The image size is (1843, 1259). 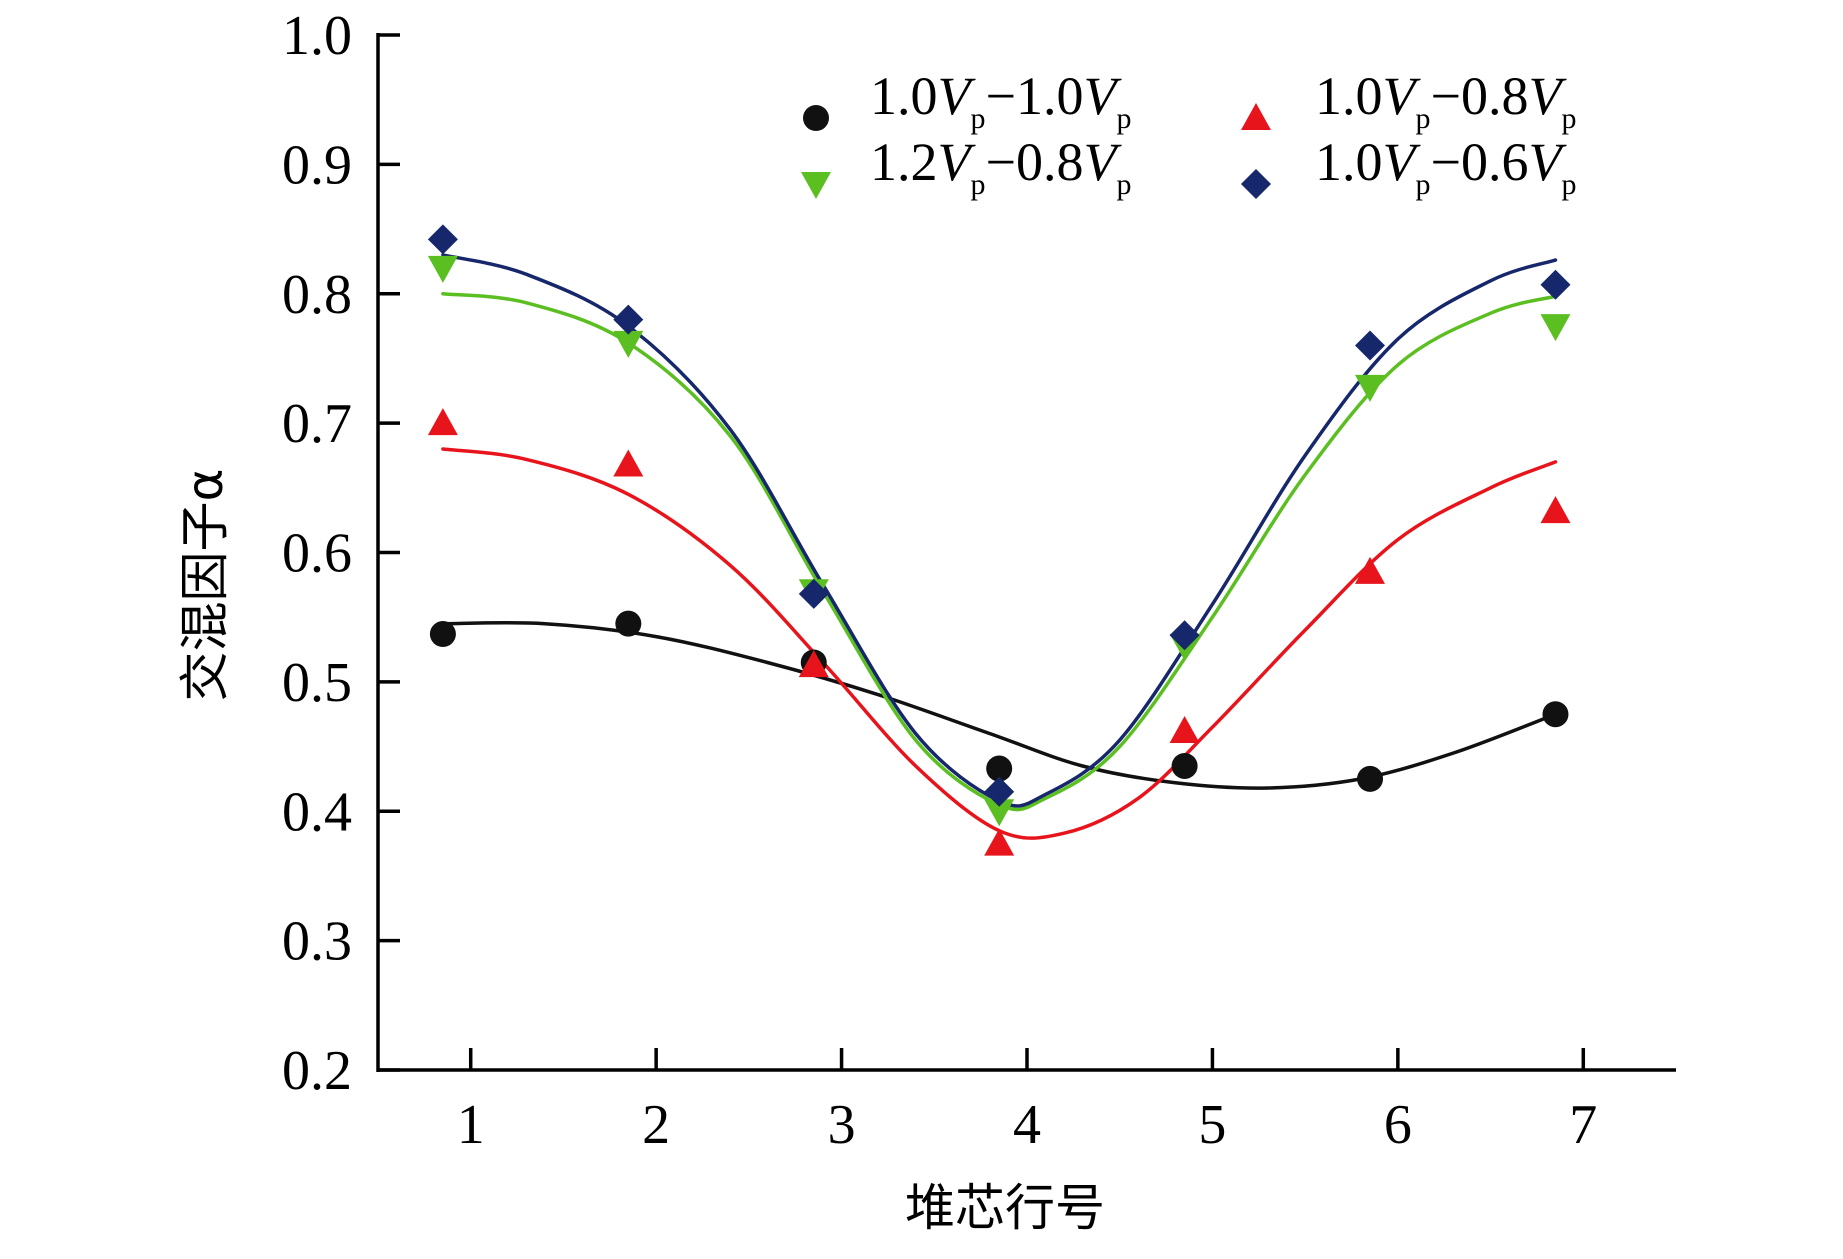 What do you see at coordinates (317, 554) in the screenshot?
I see `y-tick-label: 0.6` at bounding box center [317, 554].